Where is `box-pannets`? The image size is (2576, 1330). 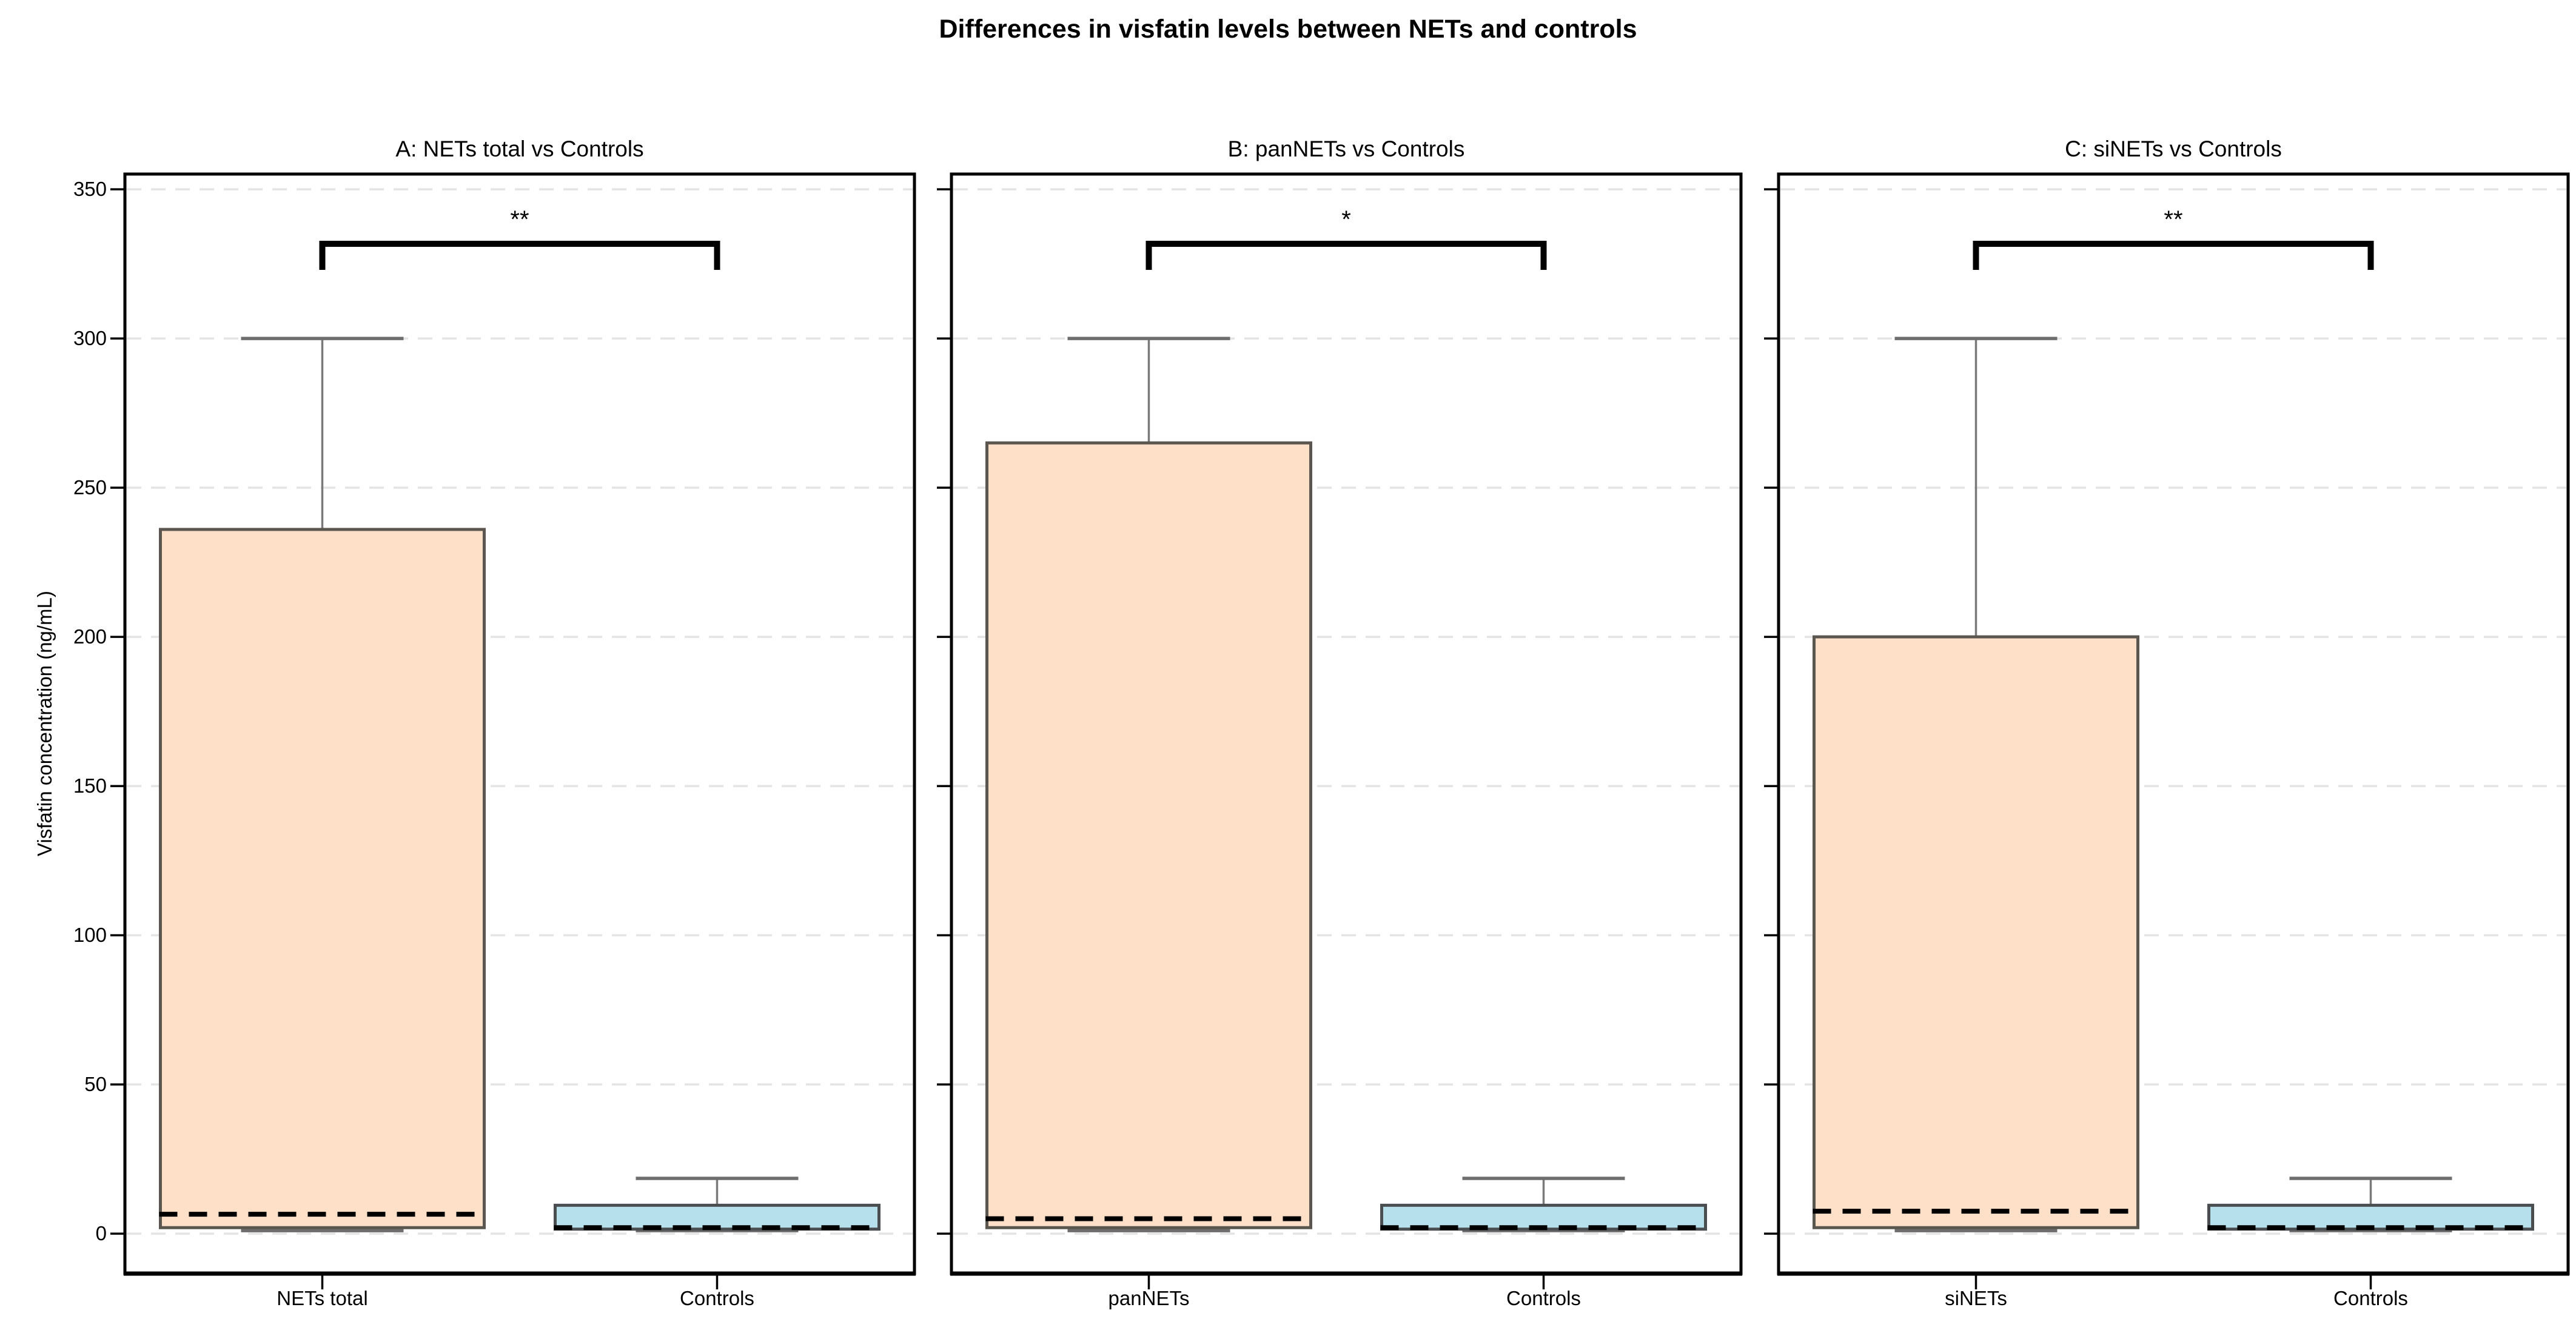
box-pannets is located at coordinates (1148, 835).